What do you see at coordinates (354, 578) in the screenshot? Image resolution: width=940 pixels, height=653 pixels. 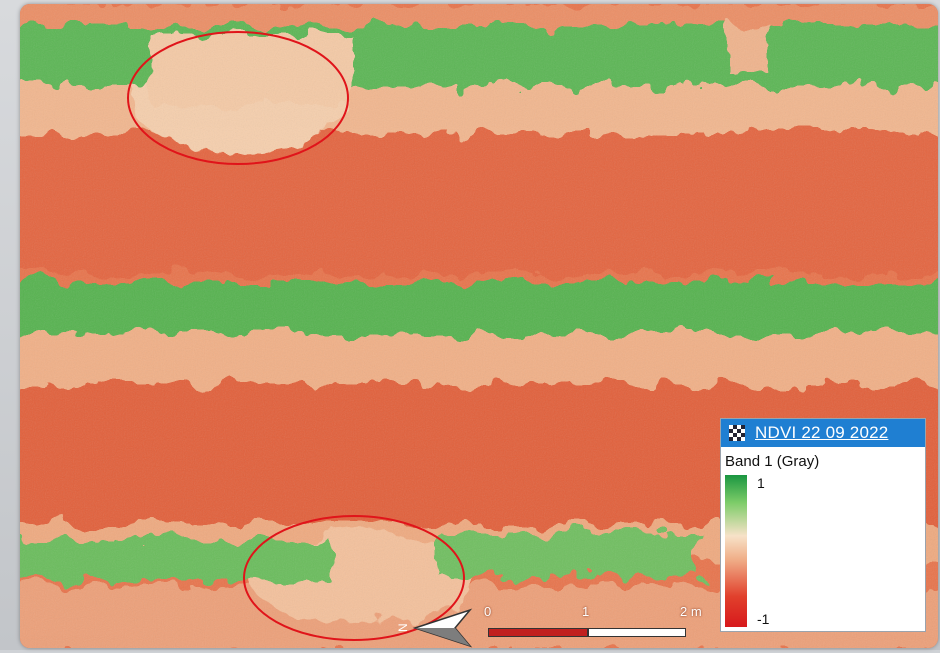 I see `highlight-ellipse-bottom` at bounding box center [354, 578].